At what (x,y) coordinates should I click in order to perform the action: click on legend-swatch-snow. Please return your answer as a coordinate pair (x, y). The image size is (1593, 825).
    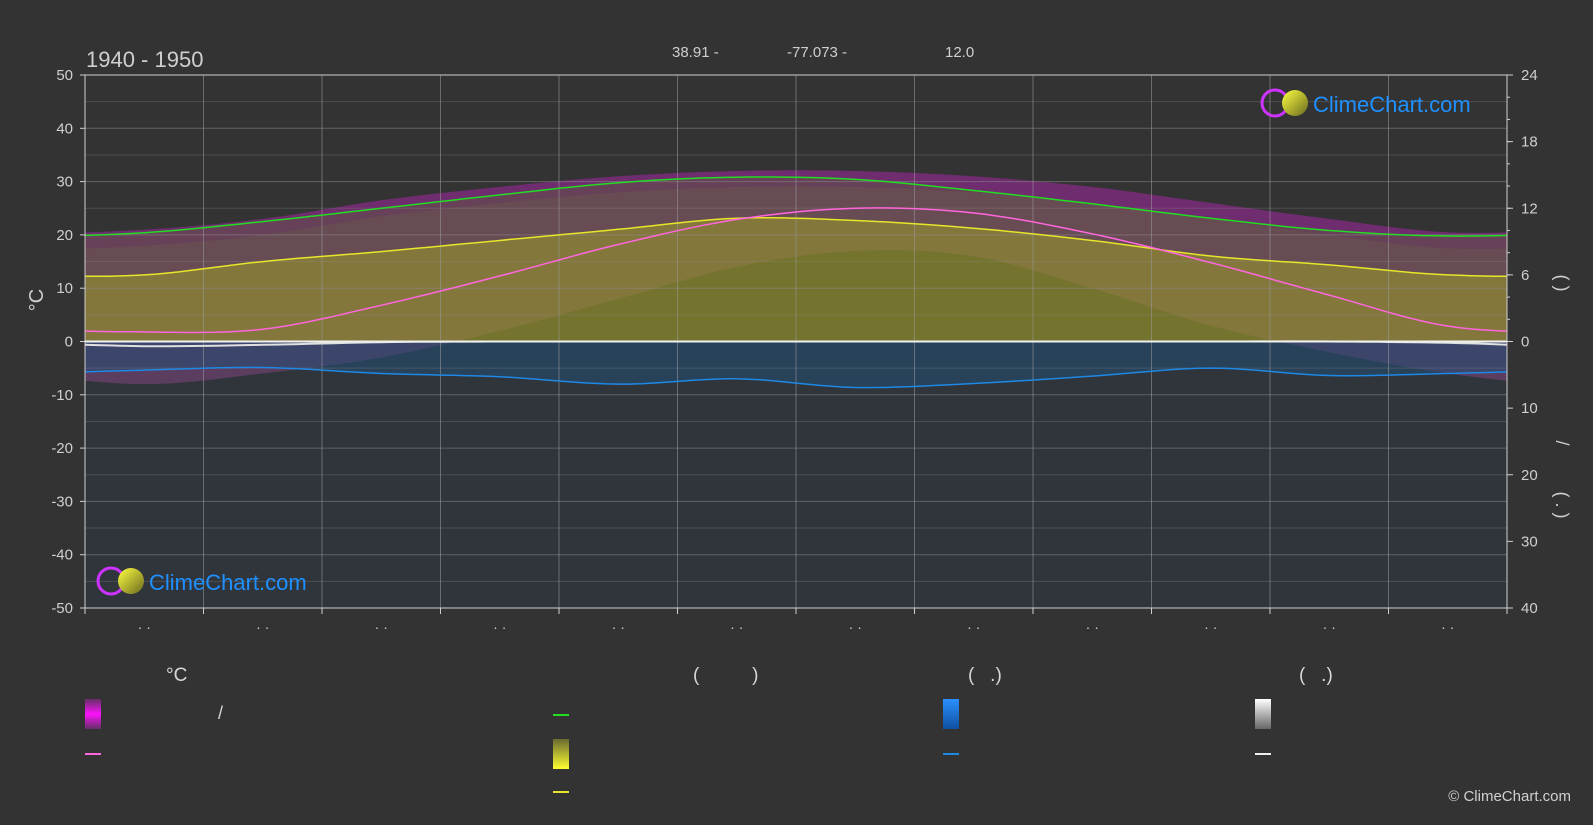
    Looking at the image, I should click on (1263, 714).